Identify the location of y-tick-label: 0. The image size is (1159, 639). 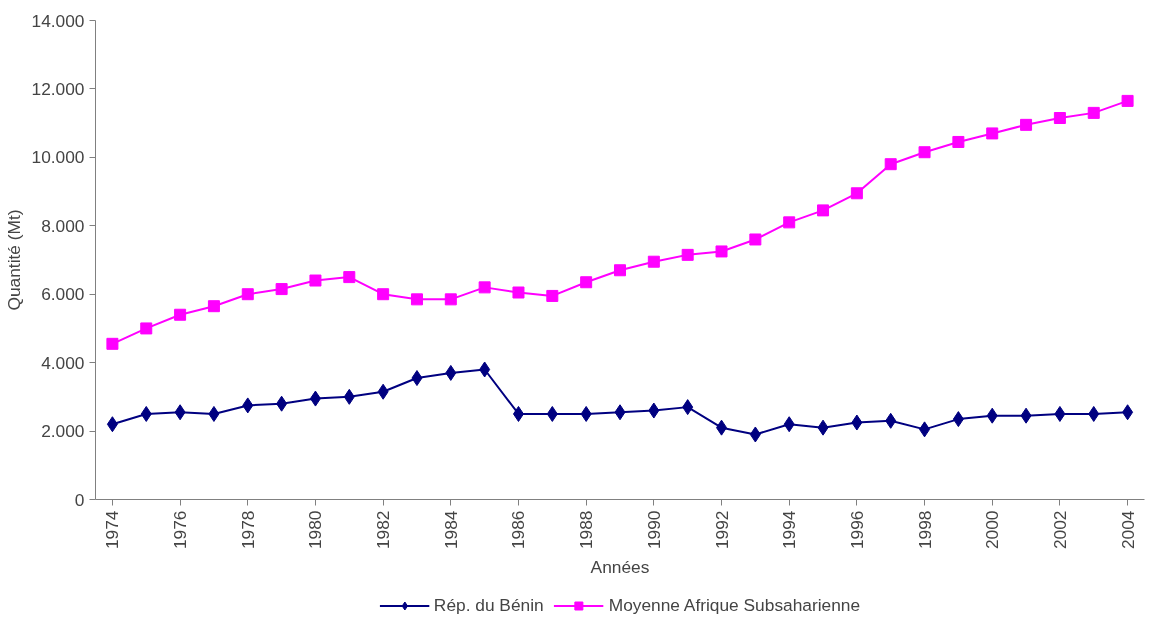
(79, 499).